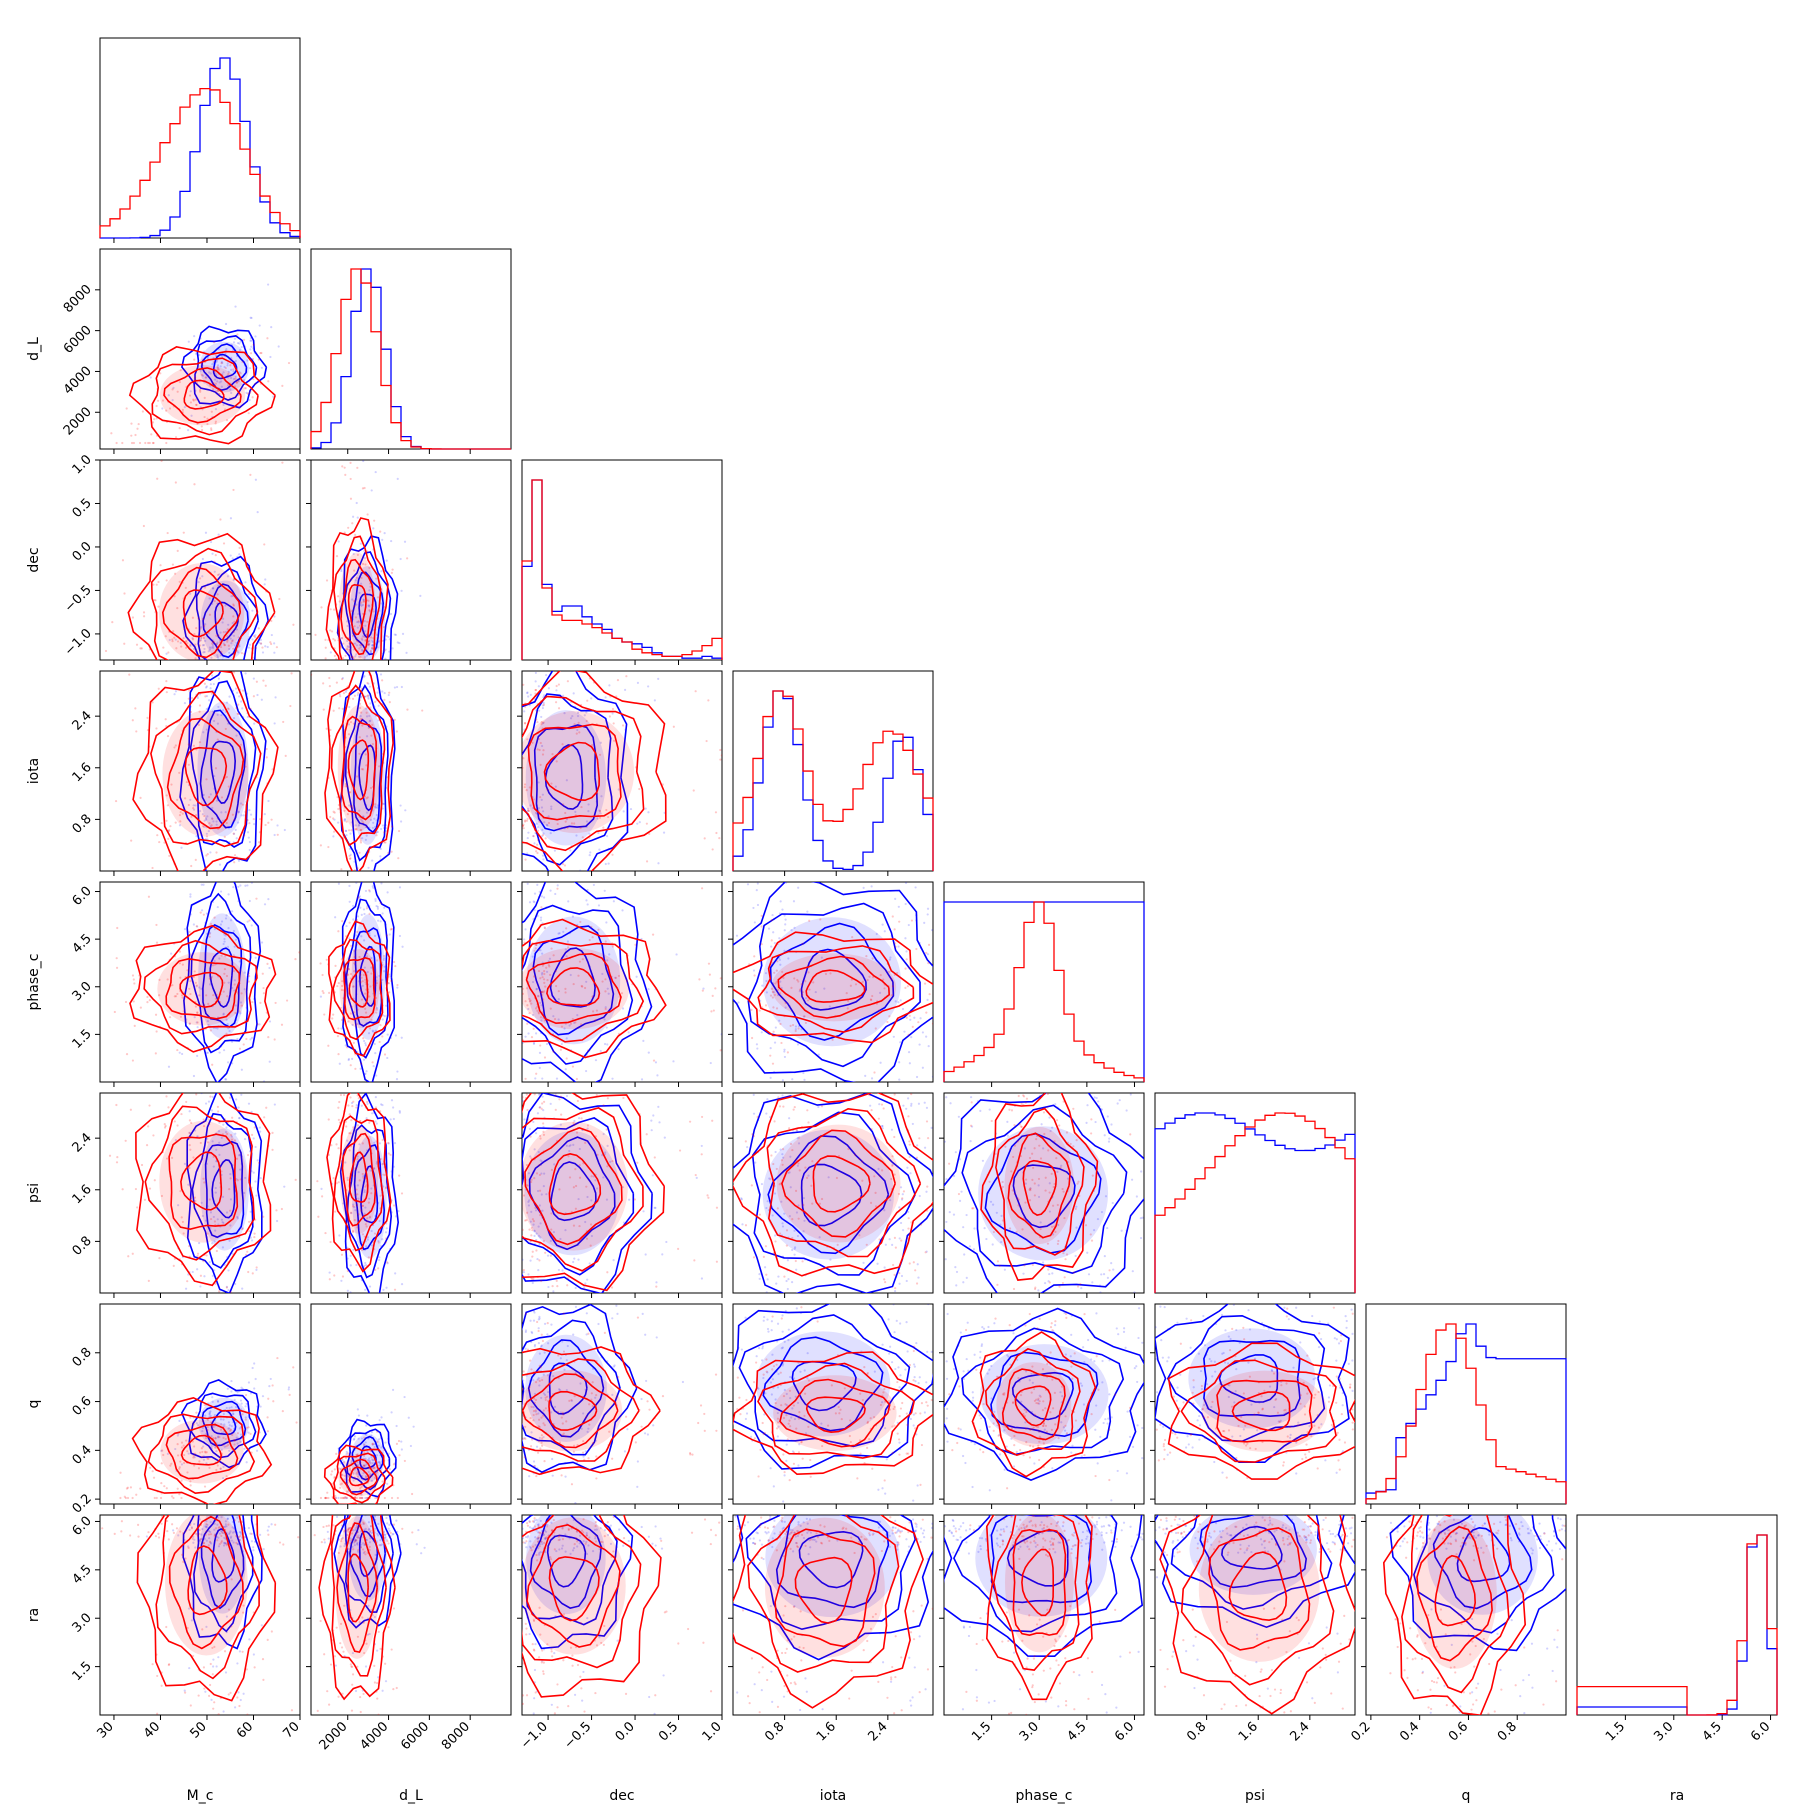 Image resolution: width=1809 pixels, height=1809 pixels. What do you see at coordinates (833, 780) in the screenshot?
I see `hist-line-iota-red` at bounding box center [833, 780].